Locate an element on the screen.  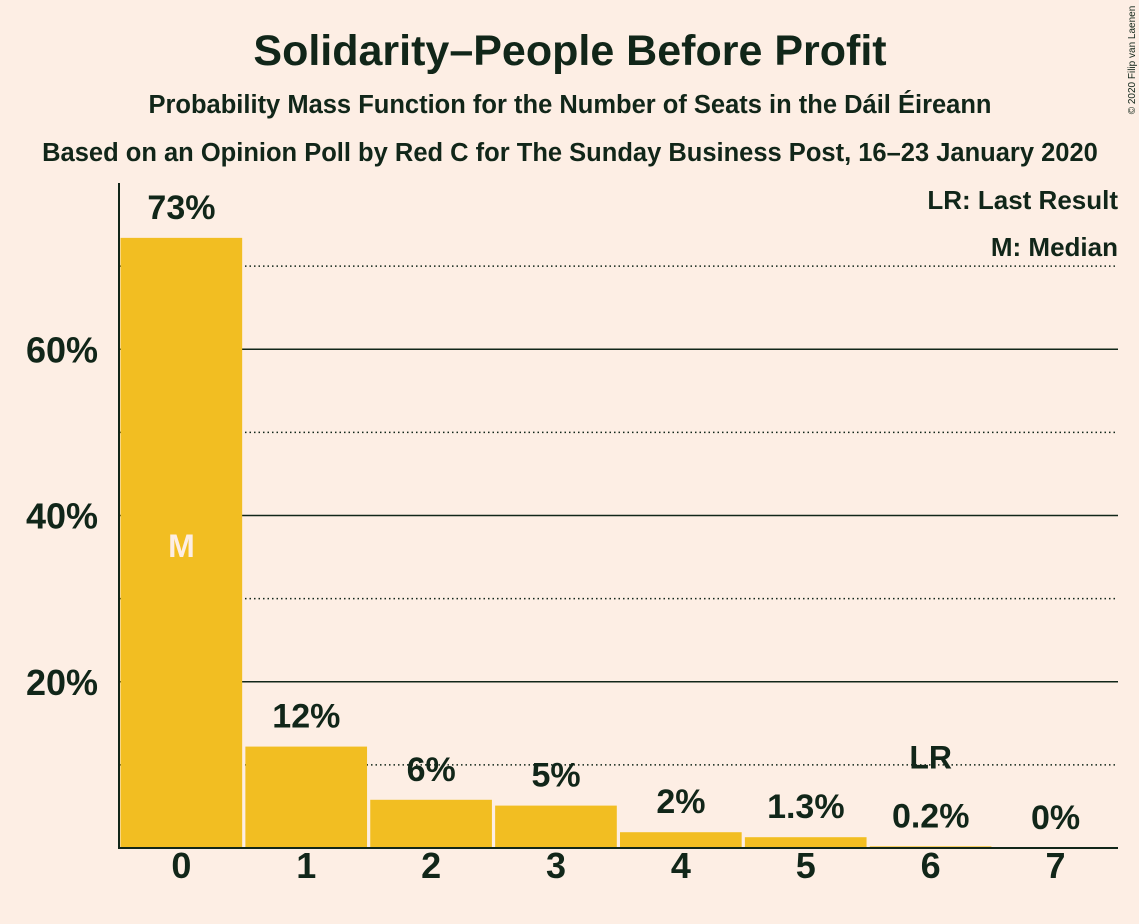
median-marker: M is located at coordinates (181, 546).